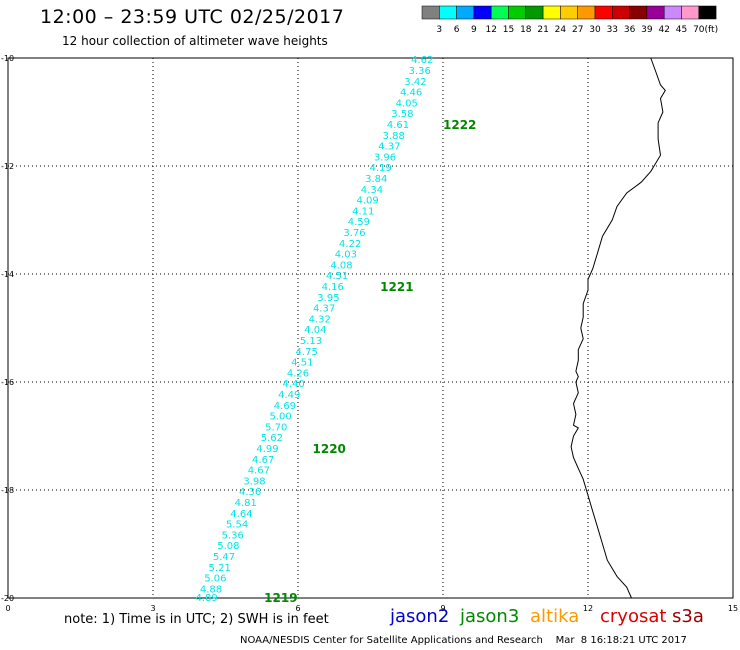  Describe the element at coordinates (228, 546) in the screenshot. I see `wave-height-label: 5.08` at that location.